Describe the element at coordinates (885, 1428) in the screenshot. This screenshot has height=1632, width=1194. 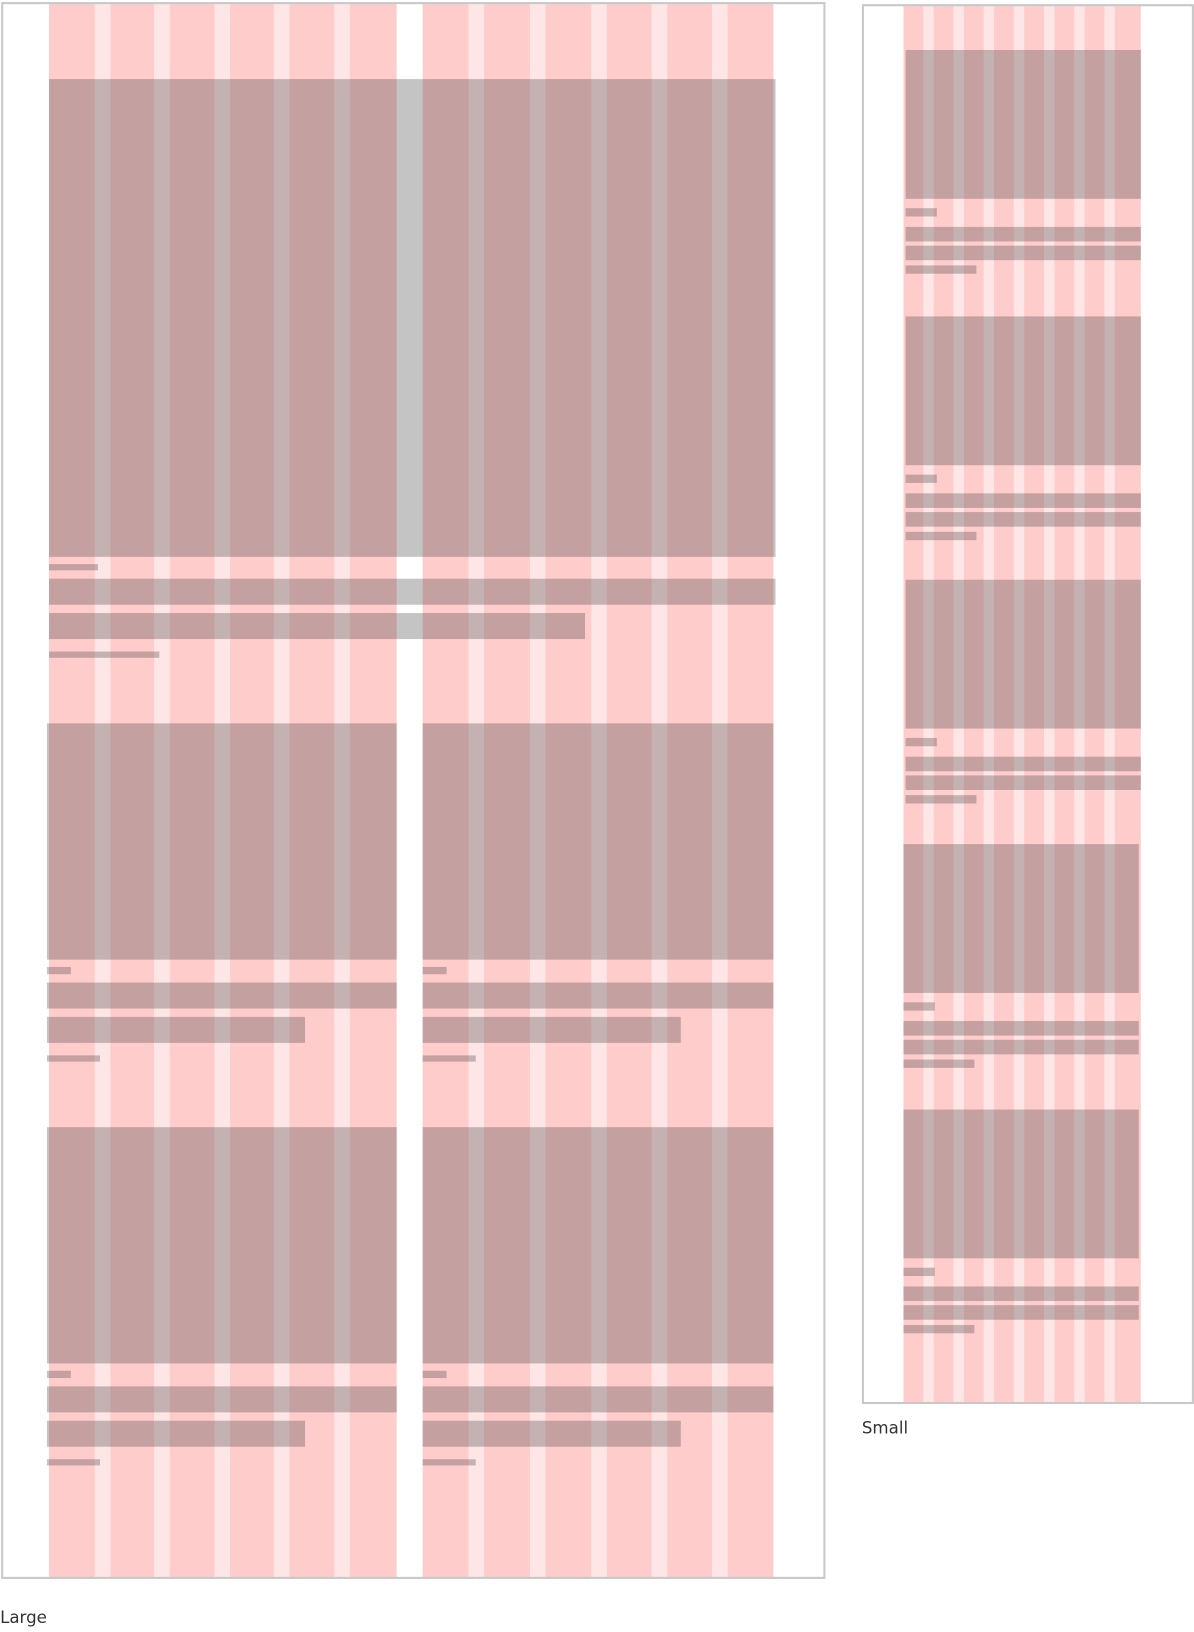
I see `frame-label: Small` at that location.